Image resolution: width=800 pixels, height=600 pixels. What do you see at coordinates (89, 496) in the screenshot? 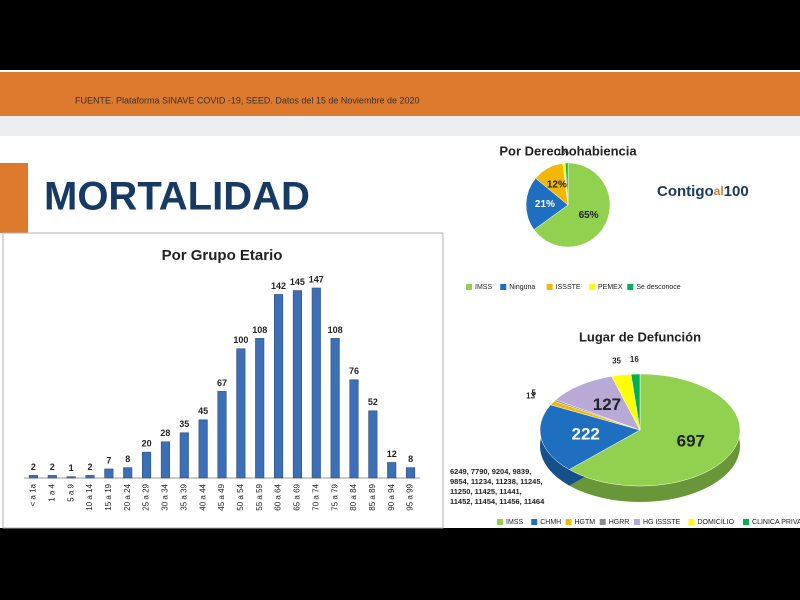
I see `x-tick-label: 10 a 14` at bounding box center [89, 496].